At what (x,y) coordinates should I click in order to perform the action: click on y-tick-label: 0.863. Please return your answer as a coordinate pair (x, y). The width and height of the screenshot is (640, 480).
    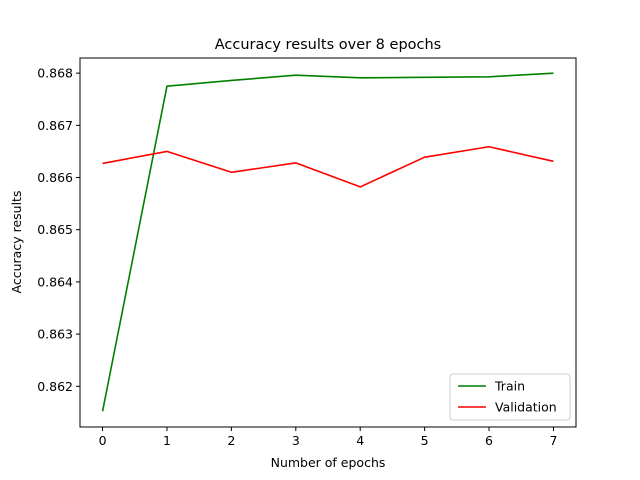
    Looking at the image, I should click on (55, 334).